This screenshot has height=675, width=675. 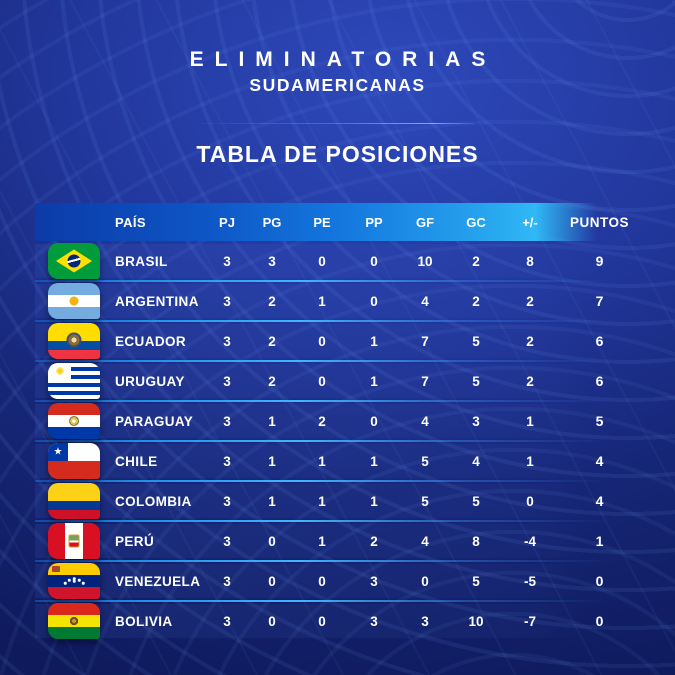 What do you see at coordinates (337, 85) in the screenshot?
I see `page-subtitle: SUDAMERICANAS` at bounding box center [337, 85].